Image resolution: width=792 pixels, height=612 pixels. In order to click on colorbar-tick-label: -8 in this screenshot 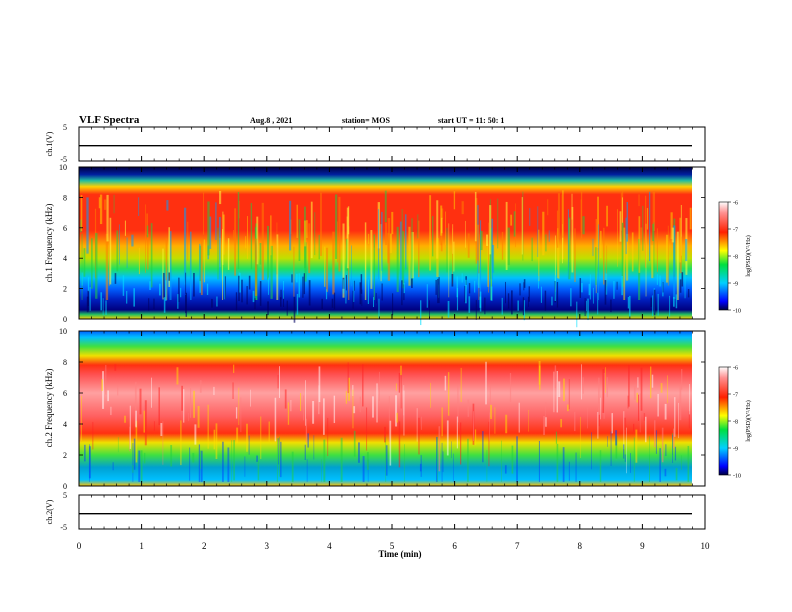, I will do `click(735, 423)`.